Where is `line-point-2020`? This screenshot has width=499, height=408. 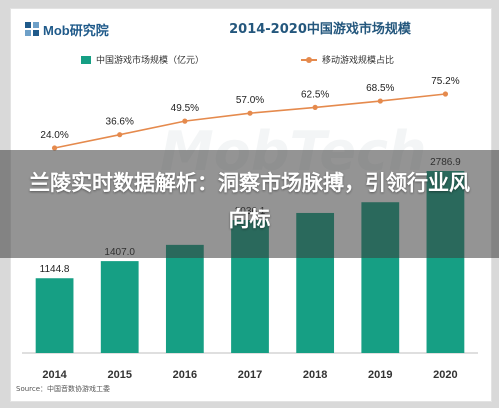 line-point-2020 is located at coordinates (445, 94).